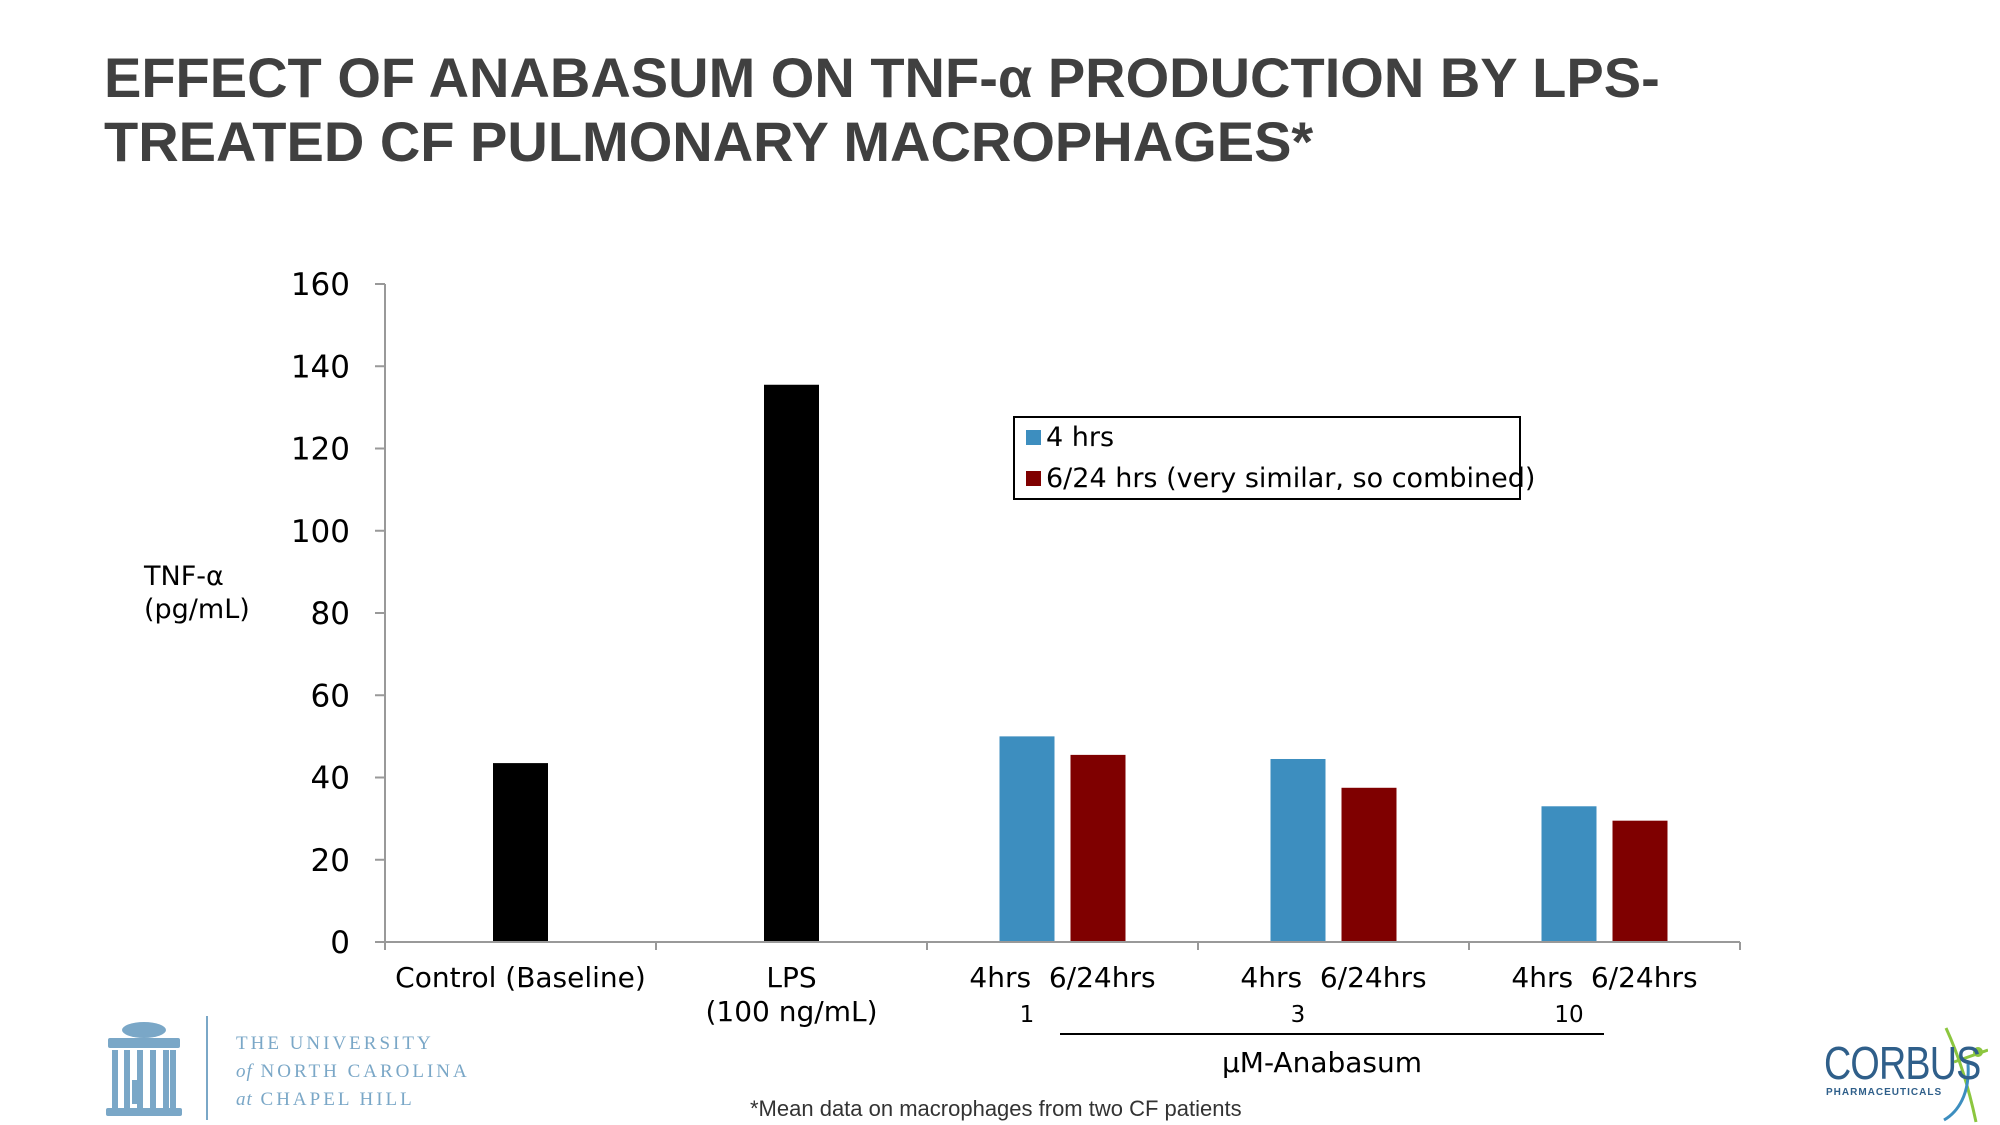 The image size is (2000, 1125). What do you see at coordinates (1027, 1015) in the screenshot?
I see `x-dose-label: 1` at bounding box center [1027, 1015].